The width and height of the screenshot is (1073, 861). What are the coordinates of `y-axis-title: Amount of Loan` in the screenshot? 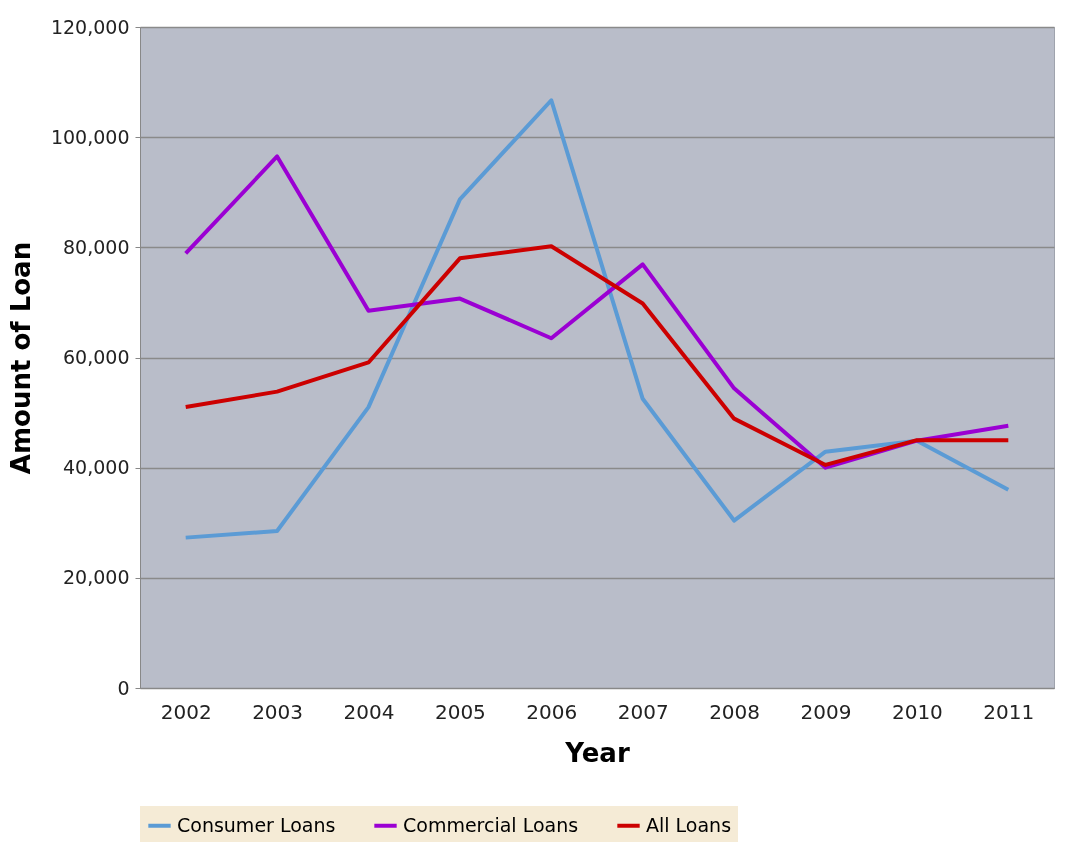 It's located at (20, 358).